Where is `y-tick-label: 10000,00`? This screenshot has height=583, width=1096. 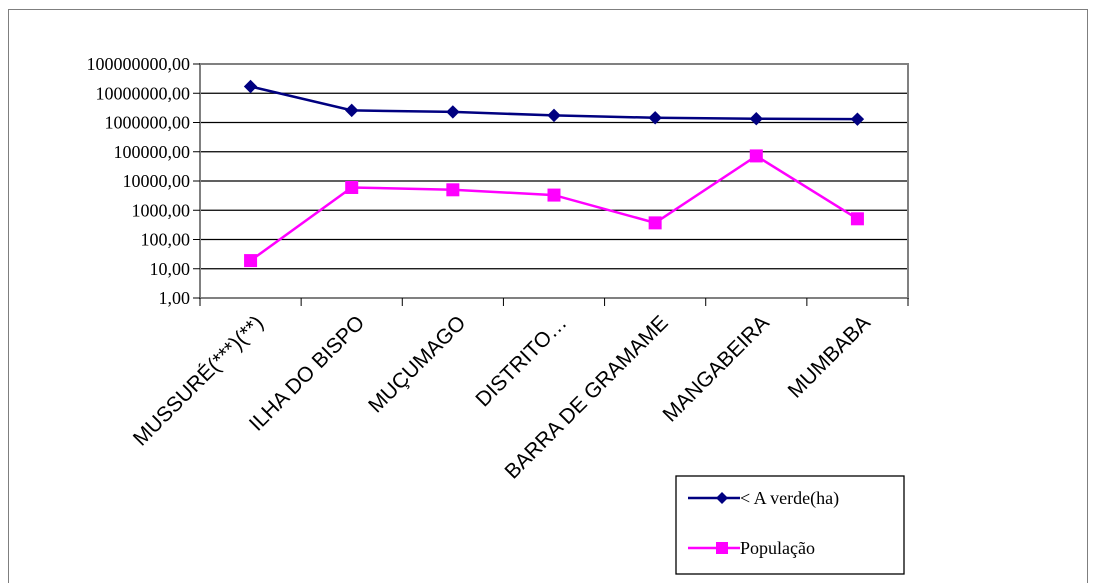 y-tick-label: 10000,00 is located at coordinates (157, 181).